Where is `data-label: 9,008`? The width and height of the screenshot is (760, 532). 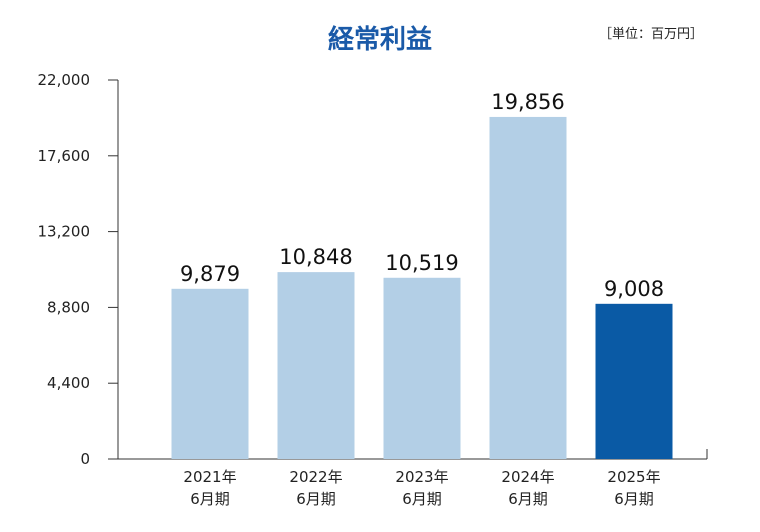 data-label: 9,008 is located at coordinates (634, 289).